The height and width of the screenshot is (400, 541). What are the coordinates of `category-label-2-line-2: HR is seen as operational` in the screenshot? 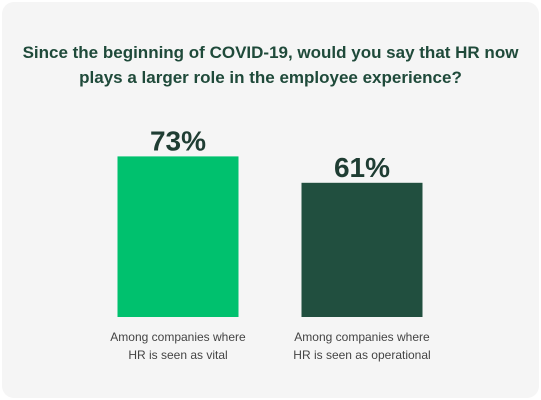 It's located at (361, 355).